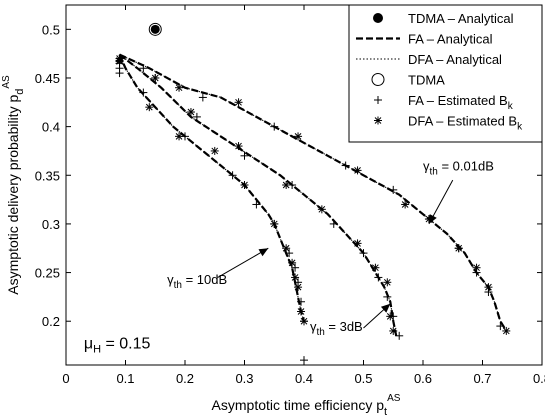 The image size is (545, 419). I want to click on y-axis-label: Asymptotic delivery probability pdAS, so click(13, 185).